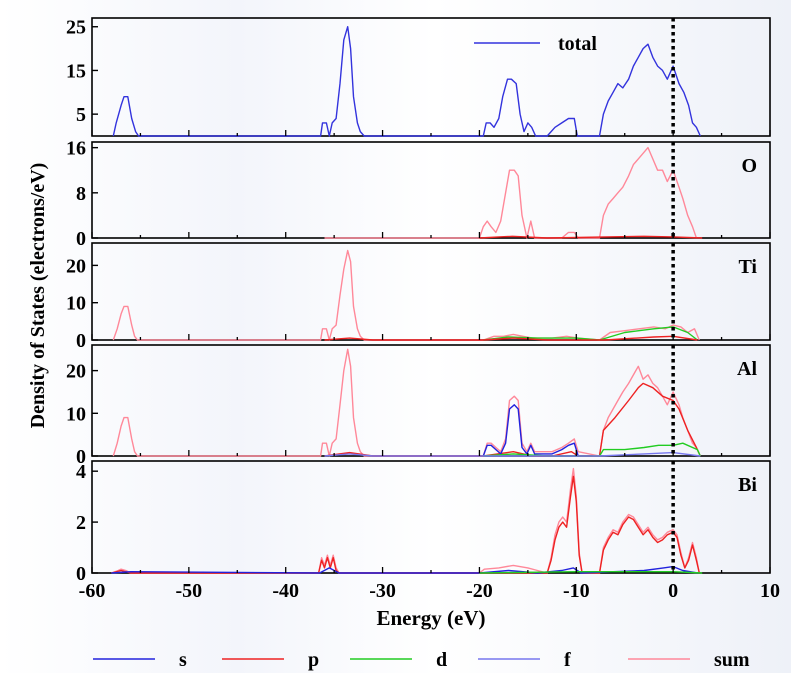  I want to click on legend-p-label: p, so click(313, 660).